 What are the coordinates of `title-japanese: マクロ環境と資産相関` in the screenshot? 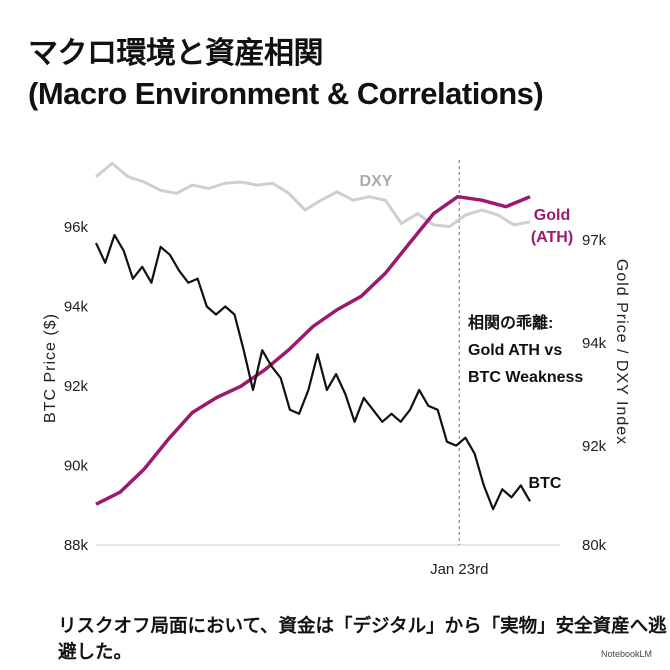 It's located at (176, 53).